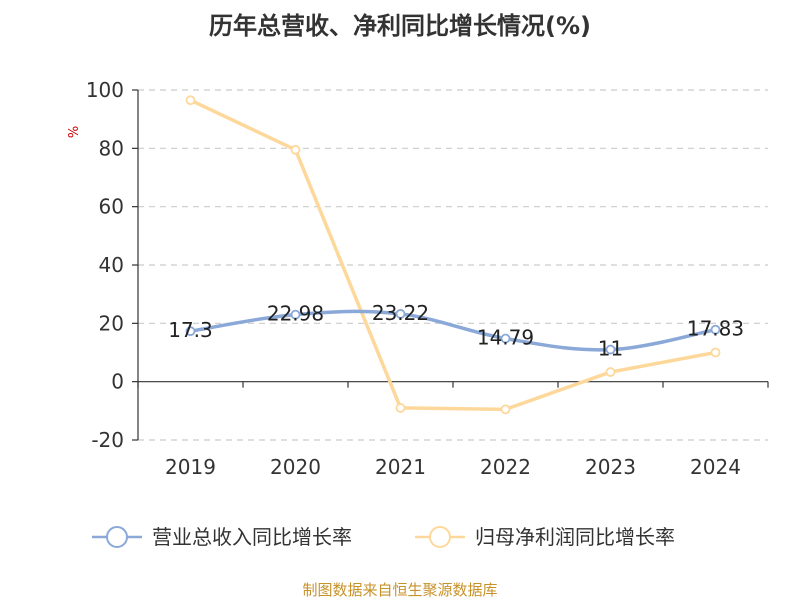  I want to click on legend: 营业总收入同比增长率 归母净利润同比增长率, so click(383, 537).